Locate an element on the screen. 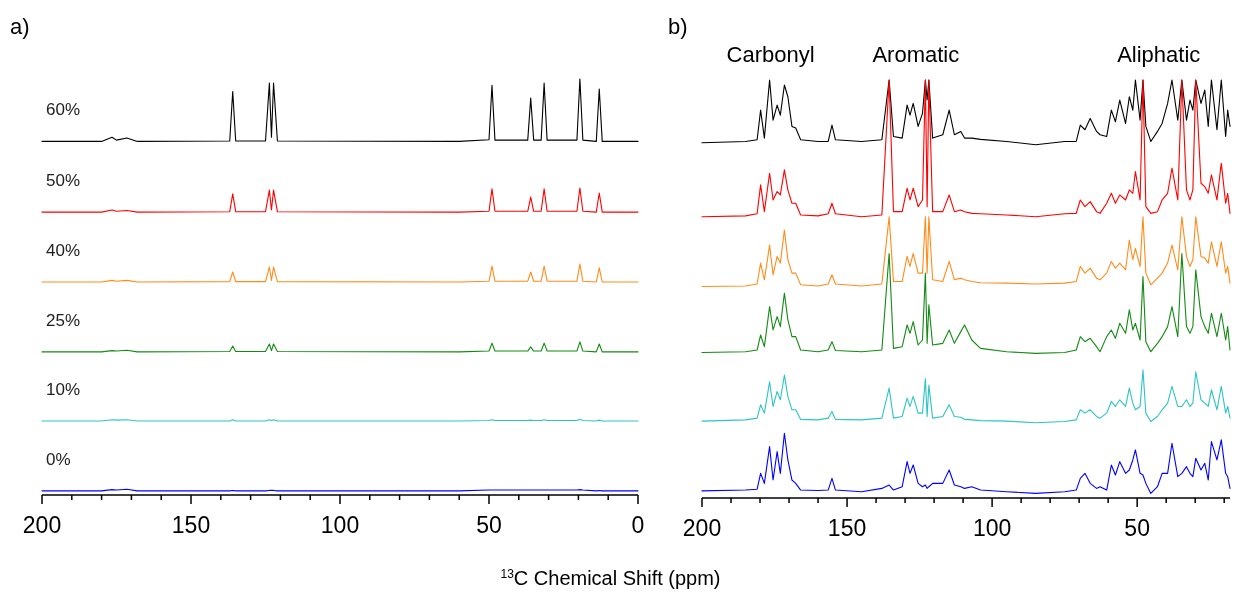  chart-title: a) is located at coordinates (20, 26).